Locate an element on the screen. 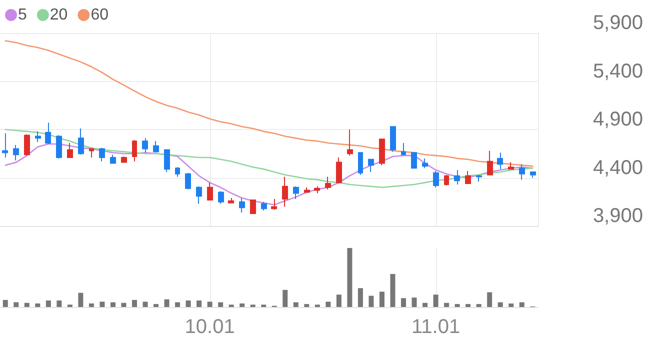 The image size is (647, 337). y-tick-label: 5,900 is located at coordinates (617, 23).